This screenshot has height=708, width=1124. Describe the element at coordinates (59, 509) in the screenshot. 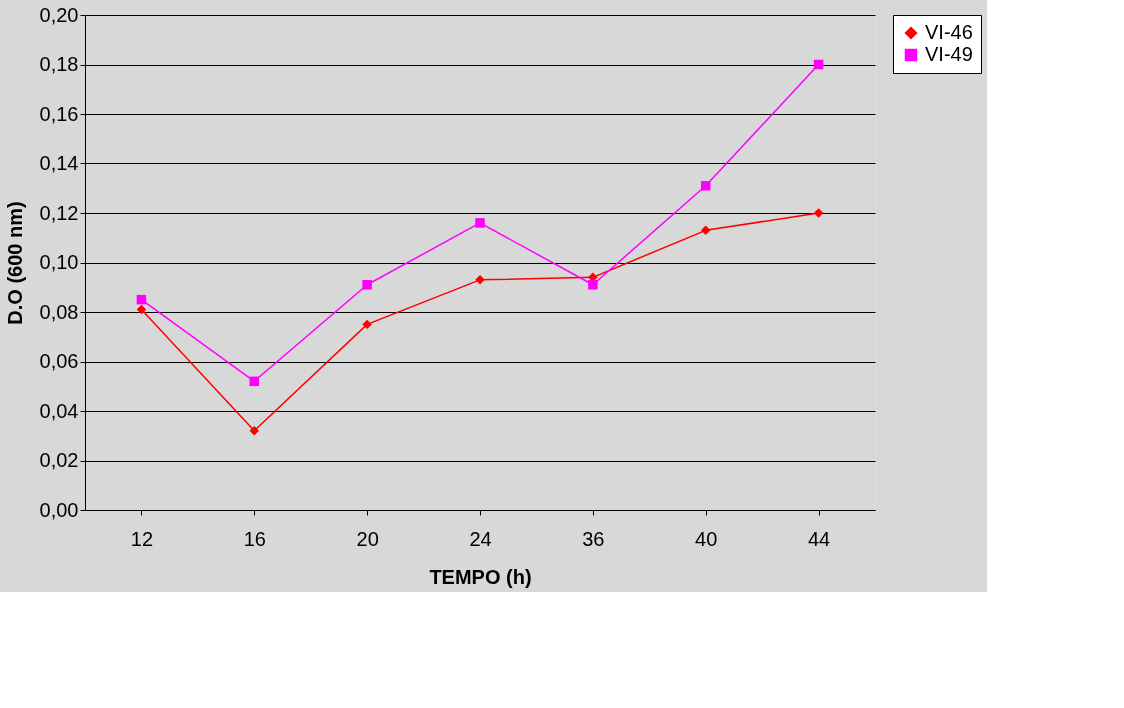

I see `y-tick-label: 0,00` at that location.